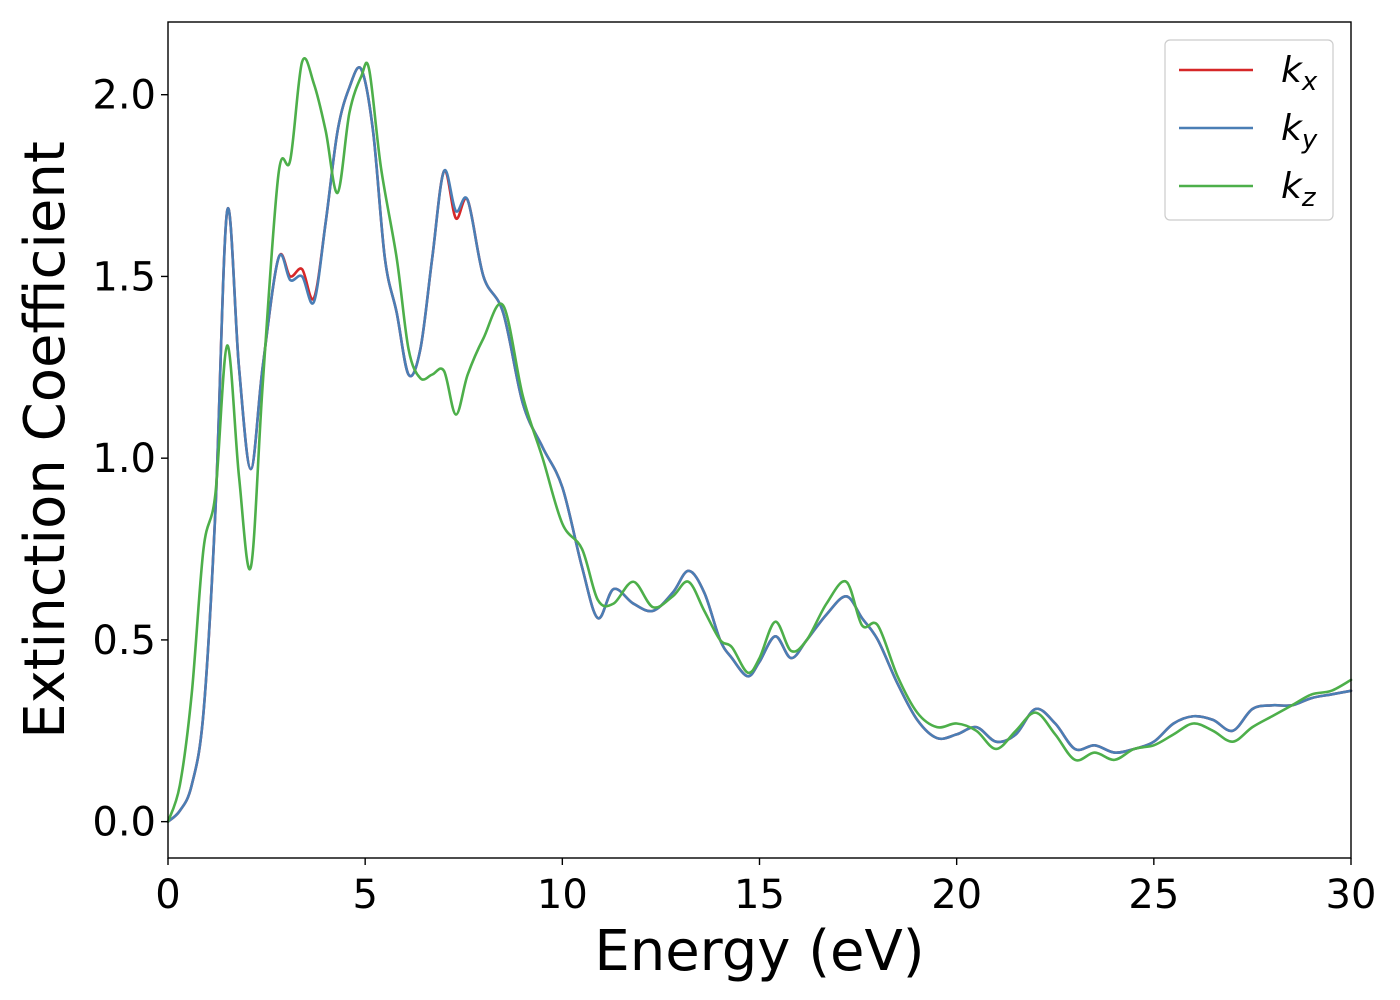  What do you see at coordinates (1299, 131) in the screenshot?
I see `legend-label-y: ky` at bounding box center [1299, 131].